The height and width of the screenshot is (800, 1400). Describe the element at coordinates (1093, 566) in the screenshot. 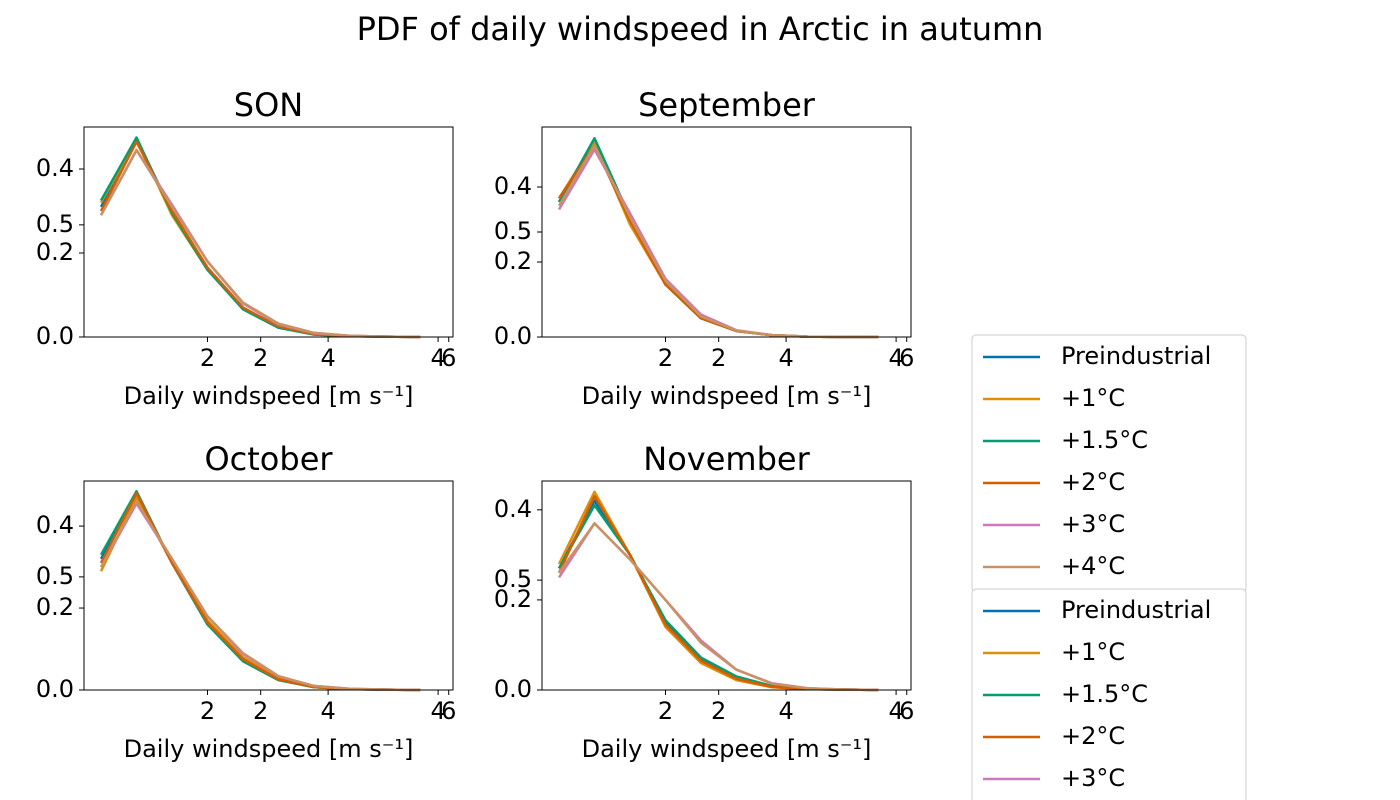

I see `legend-label: +4°C` at that location.